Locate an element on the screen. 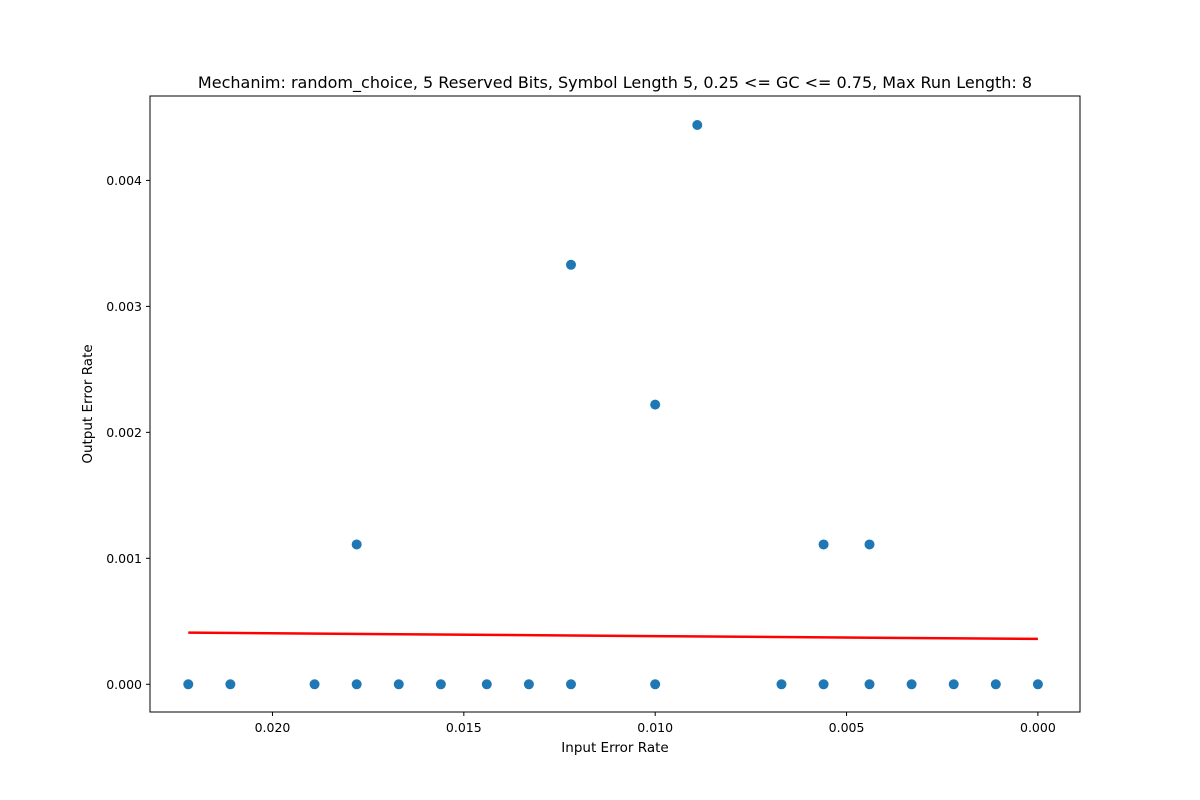  trend-line-layer is located at coordinates (613, 636).